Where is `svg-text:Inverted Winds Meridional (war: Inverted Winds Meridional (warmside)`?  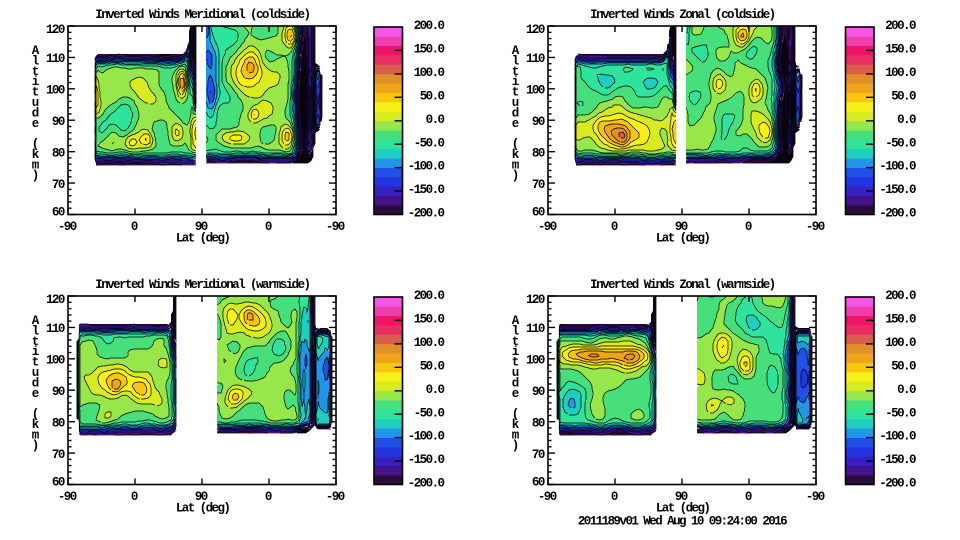
svg-text:Inverted Winds Meridional (war: Inverted Winds Meridional (warmside) is located at coordinates (202, 285).